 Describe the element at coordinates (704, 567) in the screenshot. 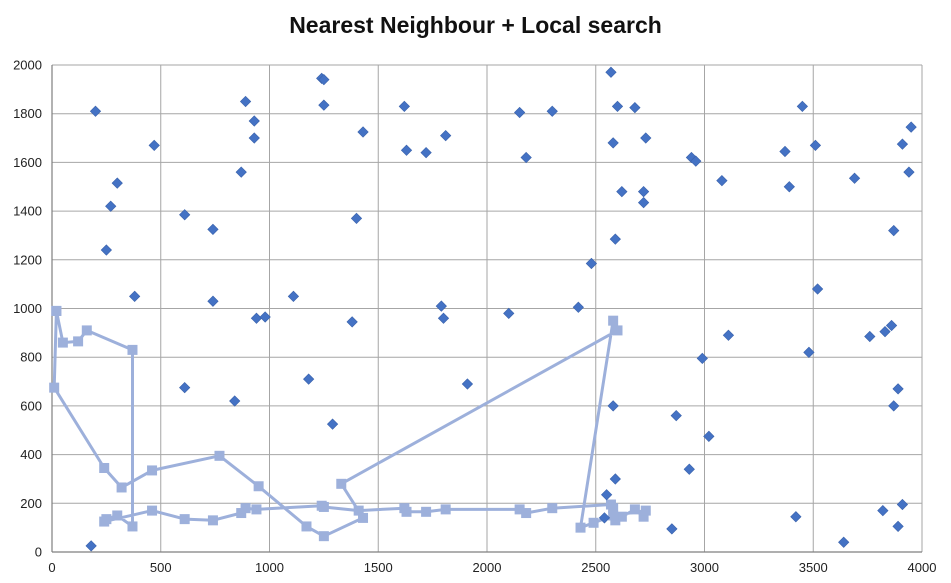

I see `x-tick-label: 3000` at that location.